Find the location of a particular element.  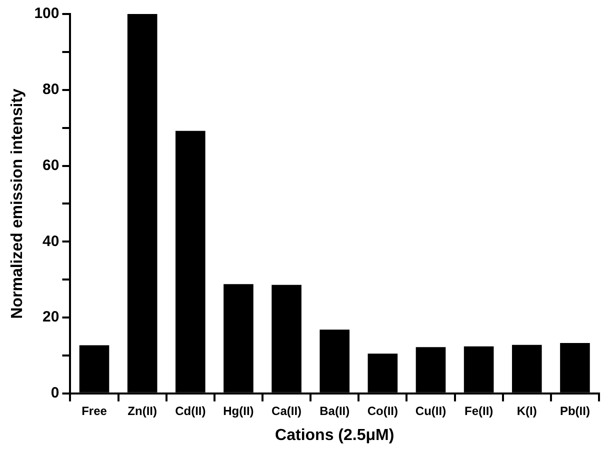

x-axis-title: Cations (2.5μM) is located at coordinates (334, 435).